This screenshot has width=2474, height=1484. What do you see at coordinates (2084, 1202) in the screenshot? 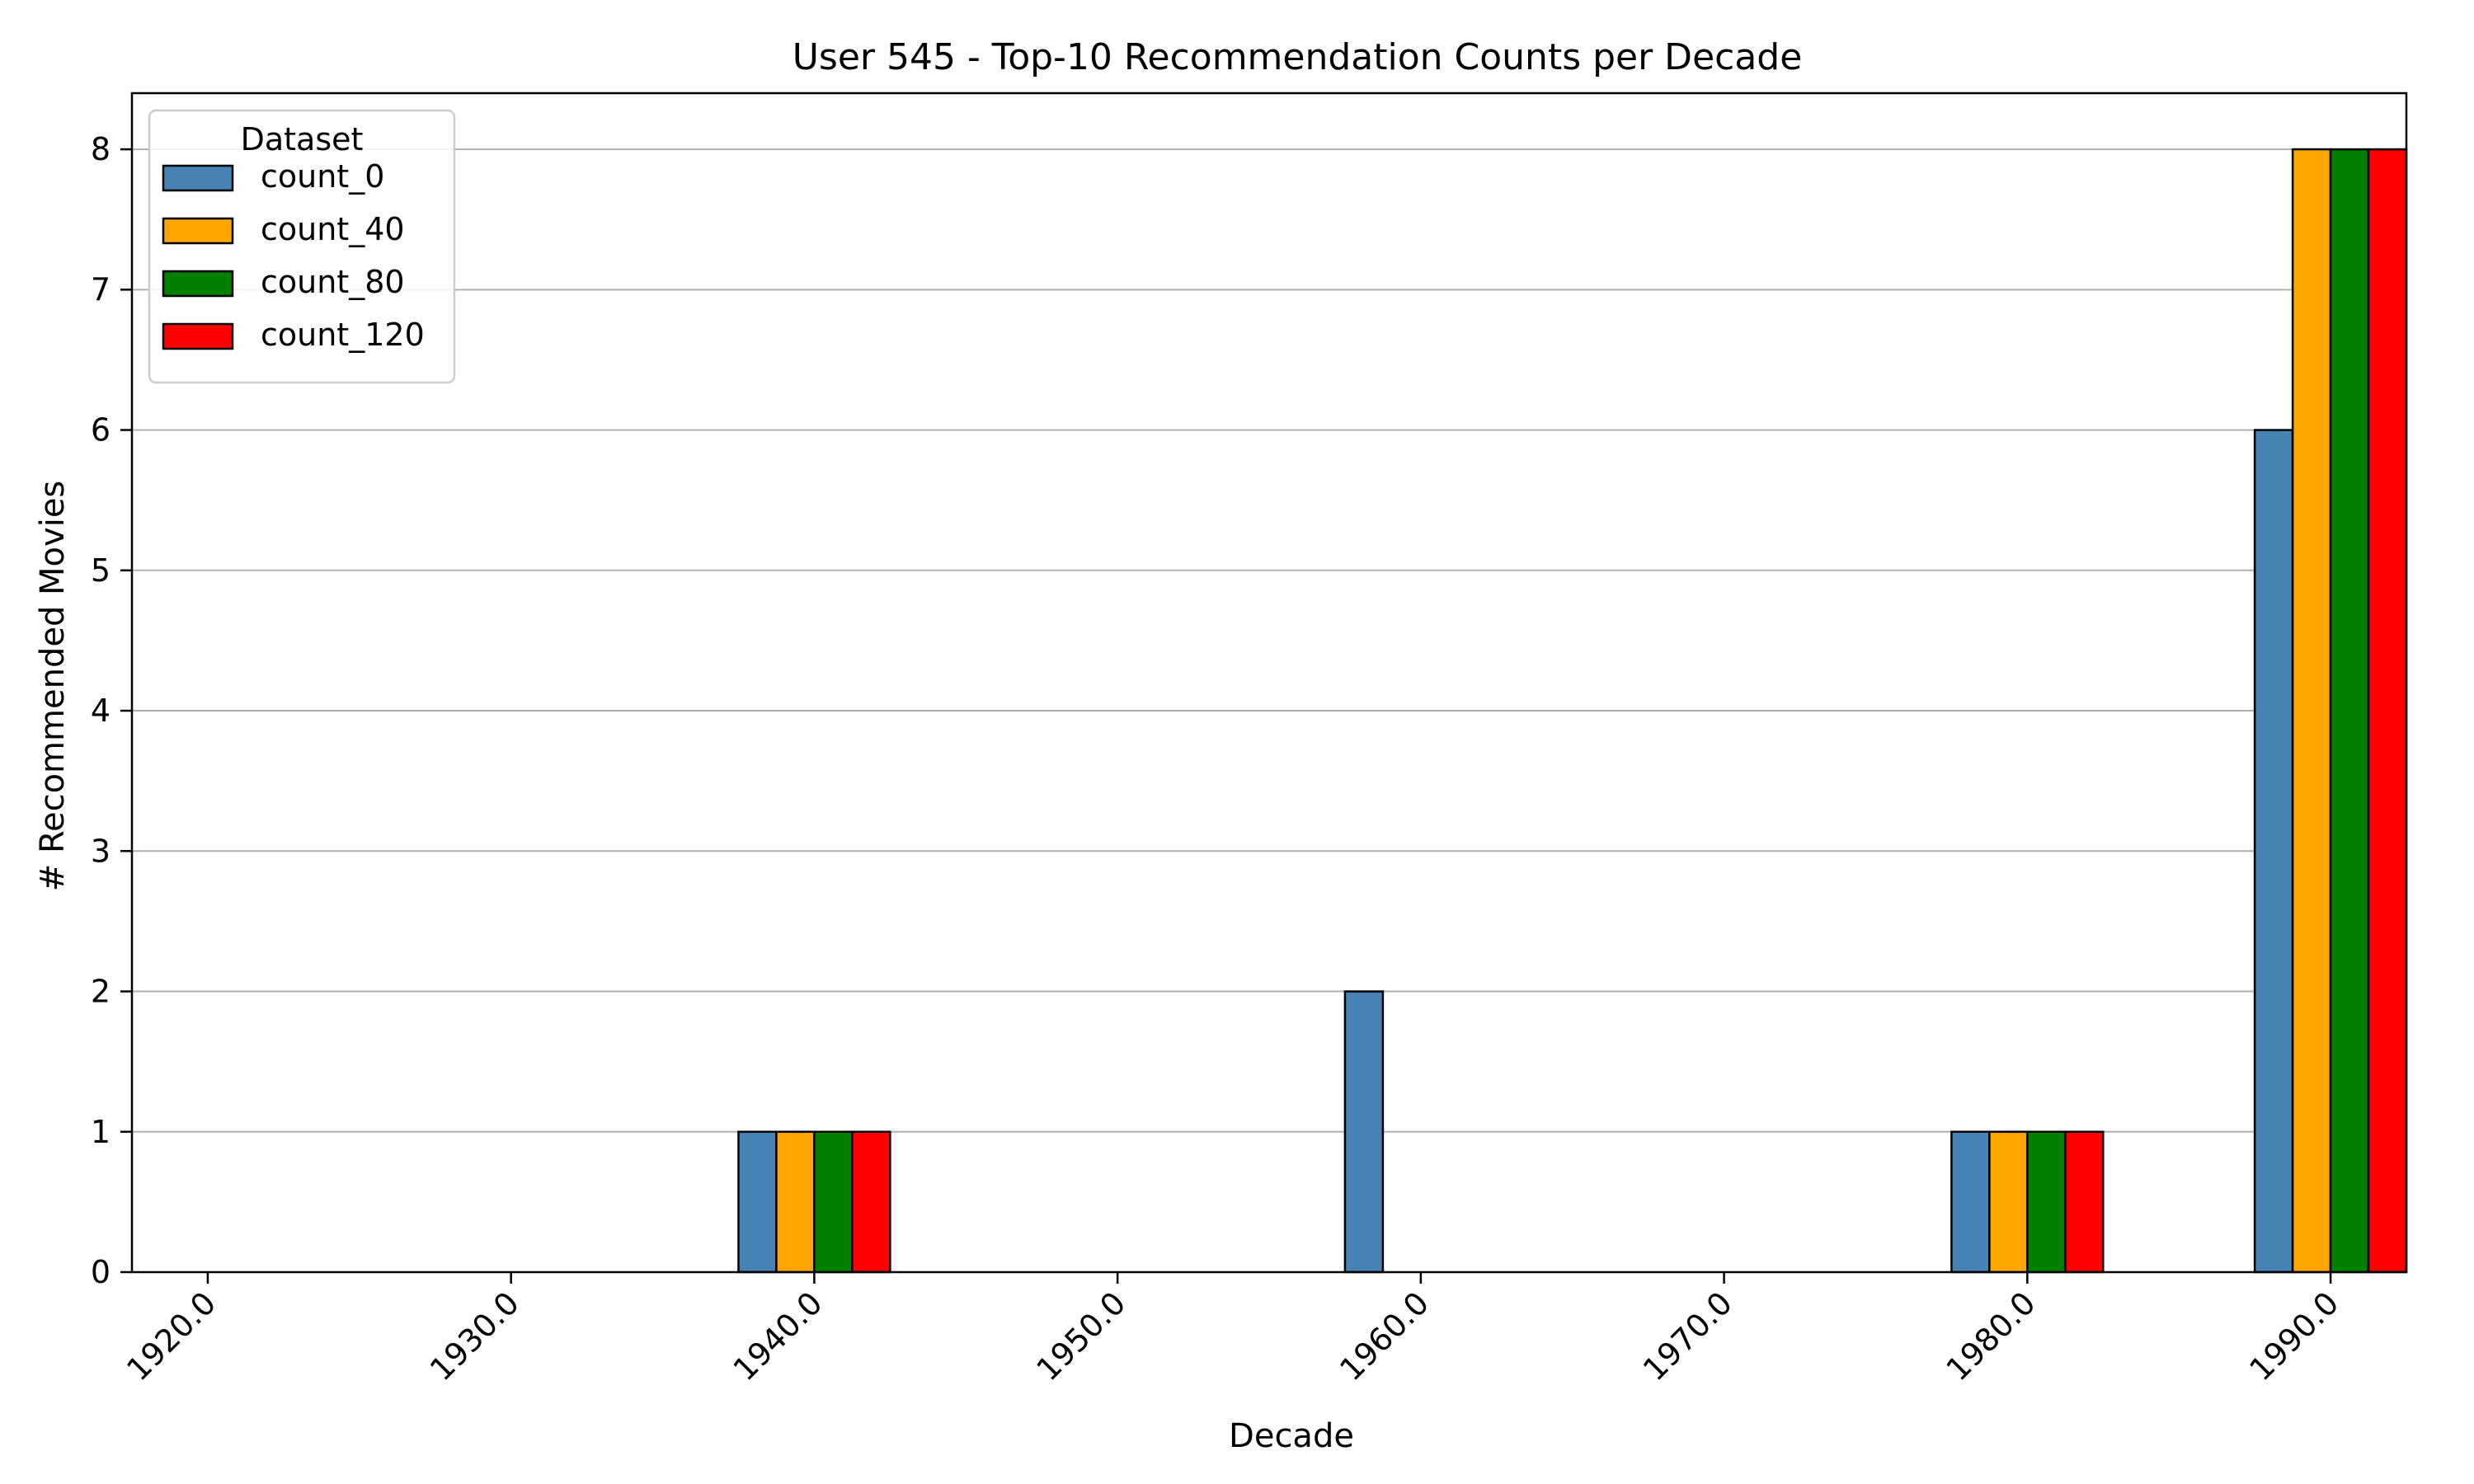
I see `bar-count_120-1980.0` at bounding box center [2084, 1202].